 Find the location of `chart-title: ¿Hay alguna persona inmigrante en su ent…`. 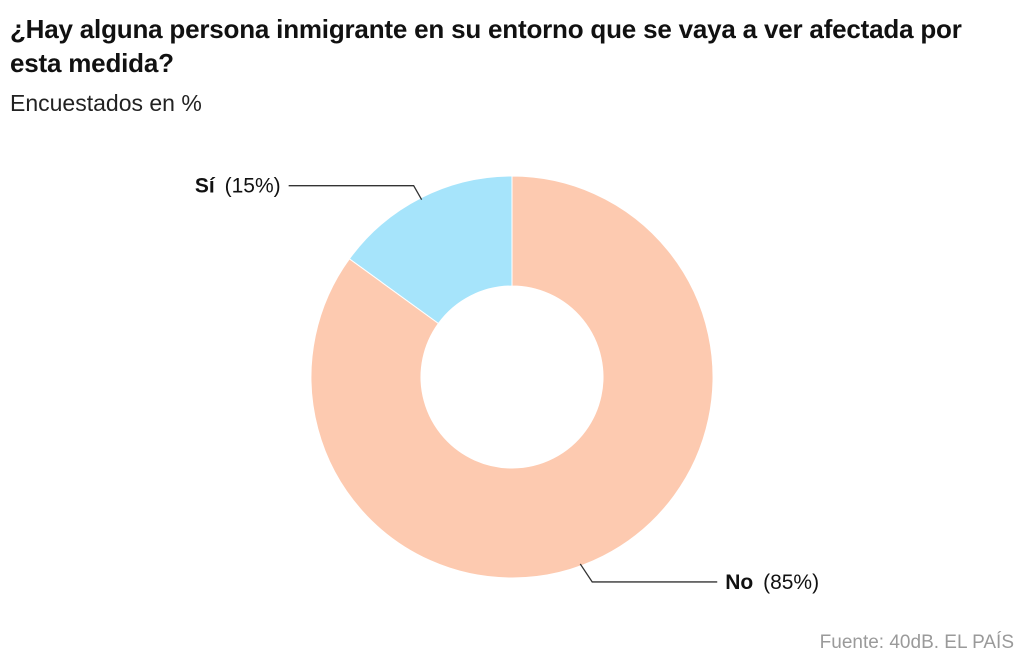

chart-title: ¿Hay alguna persona inmigrante en su ent… is located at coordinates (486, 46).